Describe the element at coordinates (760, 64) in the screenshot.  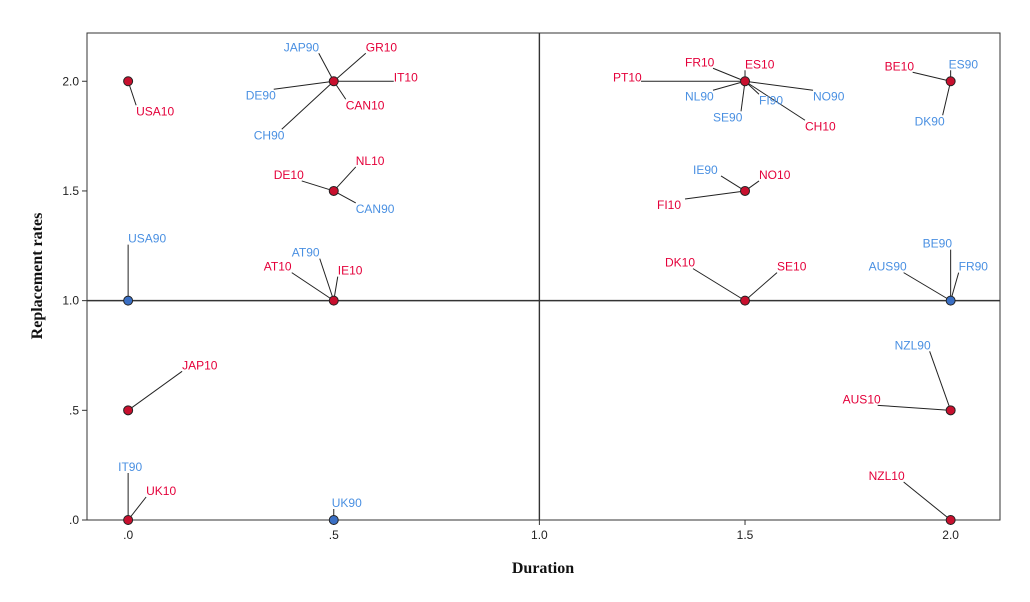
I see `point-label: ES10` at that location.